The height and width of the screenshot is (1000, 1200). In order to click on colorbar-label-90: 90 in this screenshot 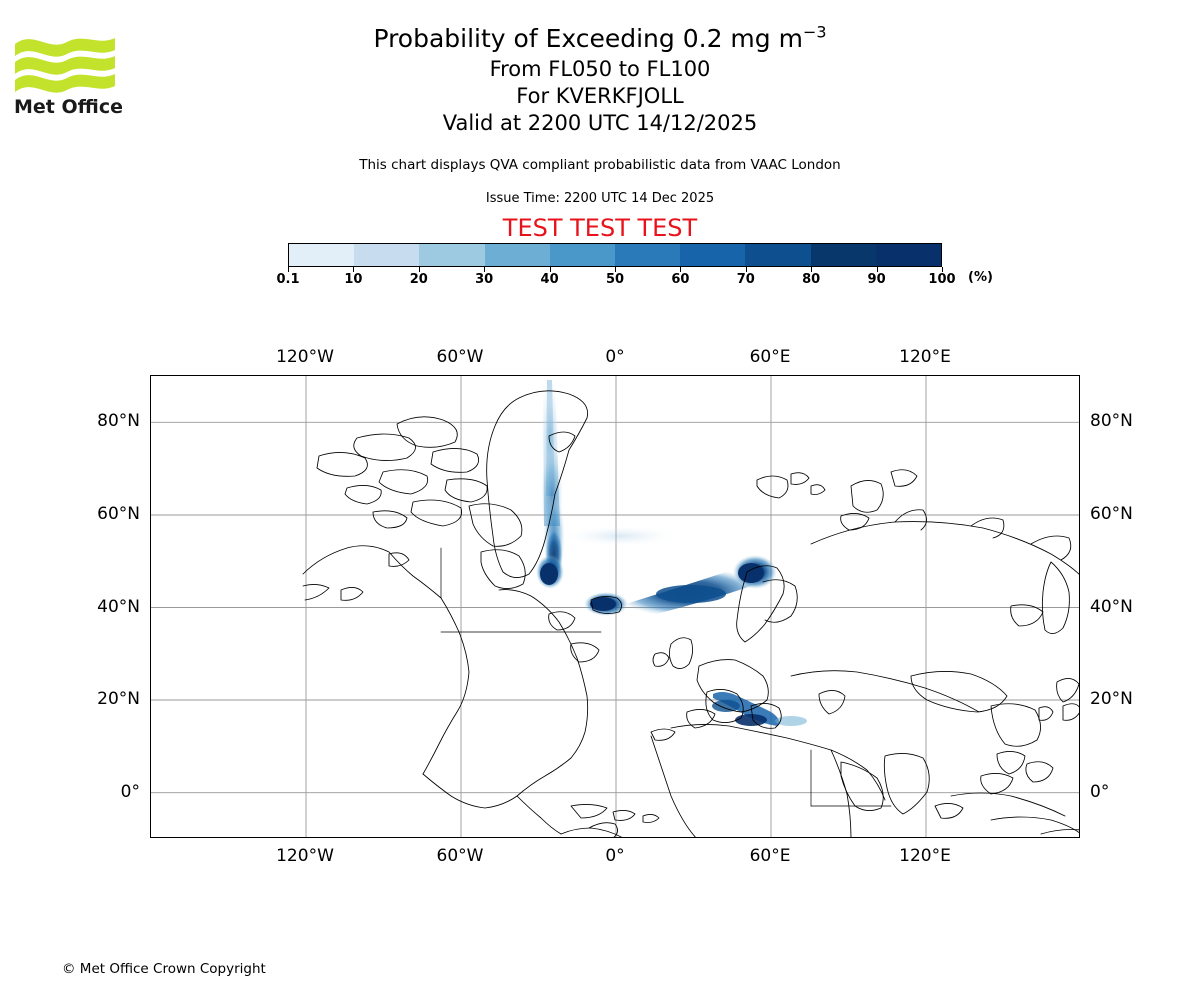, I will do `click(876, 279)`.